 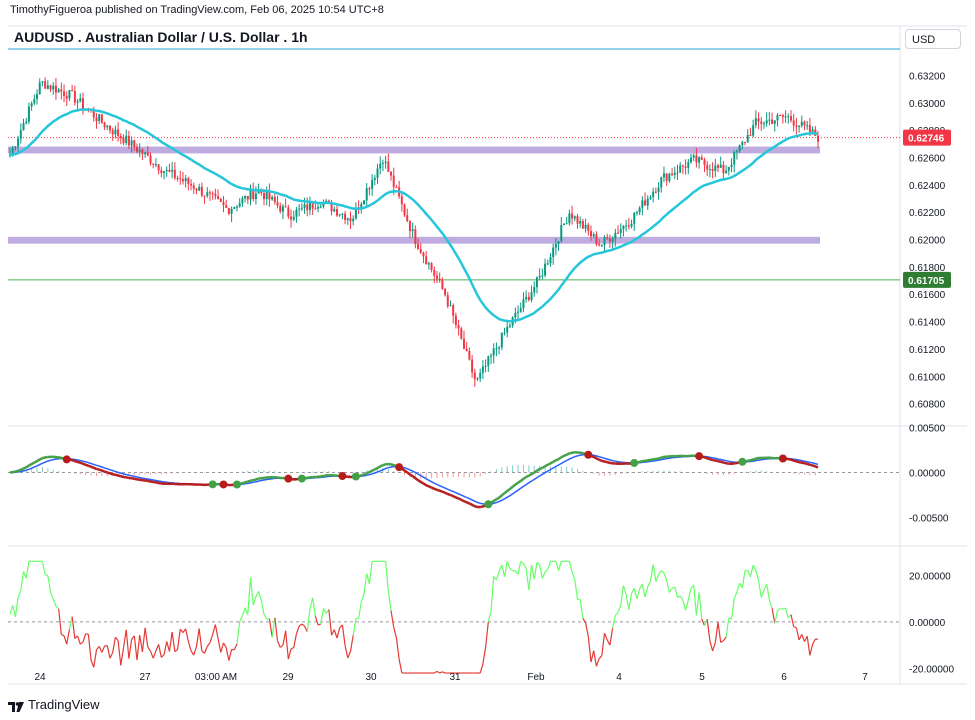 What do you see at coordinates (927, 279) in the screenshot?
I see `level-price-tag` at bounding box center [927, 279].